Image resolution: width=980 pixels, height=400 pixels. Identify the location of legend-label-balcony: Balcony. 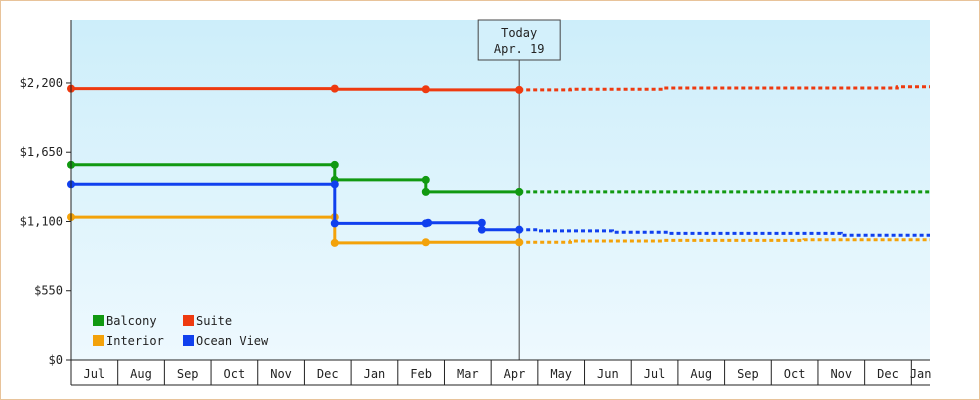
(131, 321).